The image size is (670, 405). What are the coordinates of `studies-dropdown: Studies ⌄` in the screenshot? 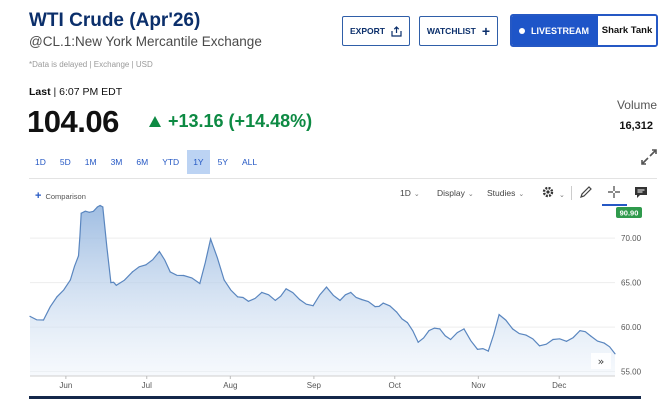 It's located at (505, 193).